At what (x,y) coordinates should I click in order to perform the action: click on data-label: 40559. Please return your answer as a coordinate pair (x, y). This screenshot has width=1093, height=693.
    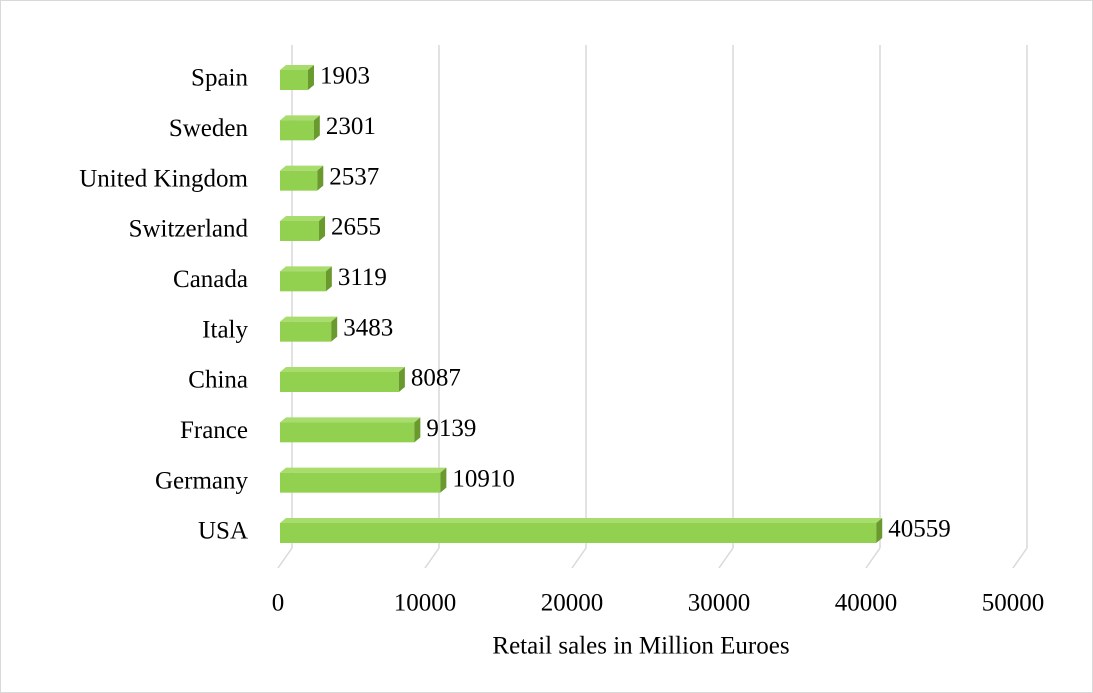
    Looking at the image, I should click on (919, 529).